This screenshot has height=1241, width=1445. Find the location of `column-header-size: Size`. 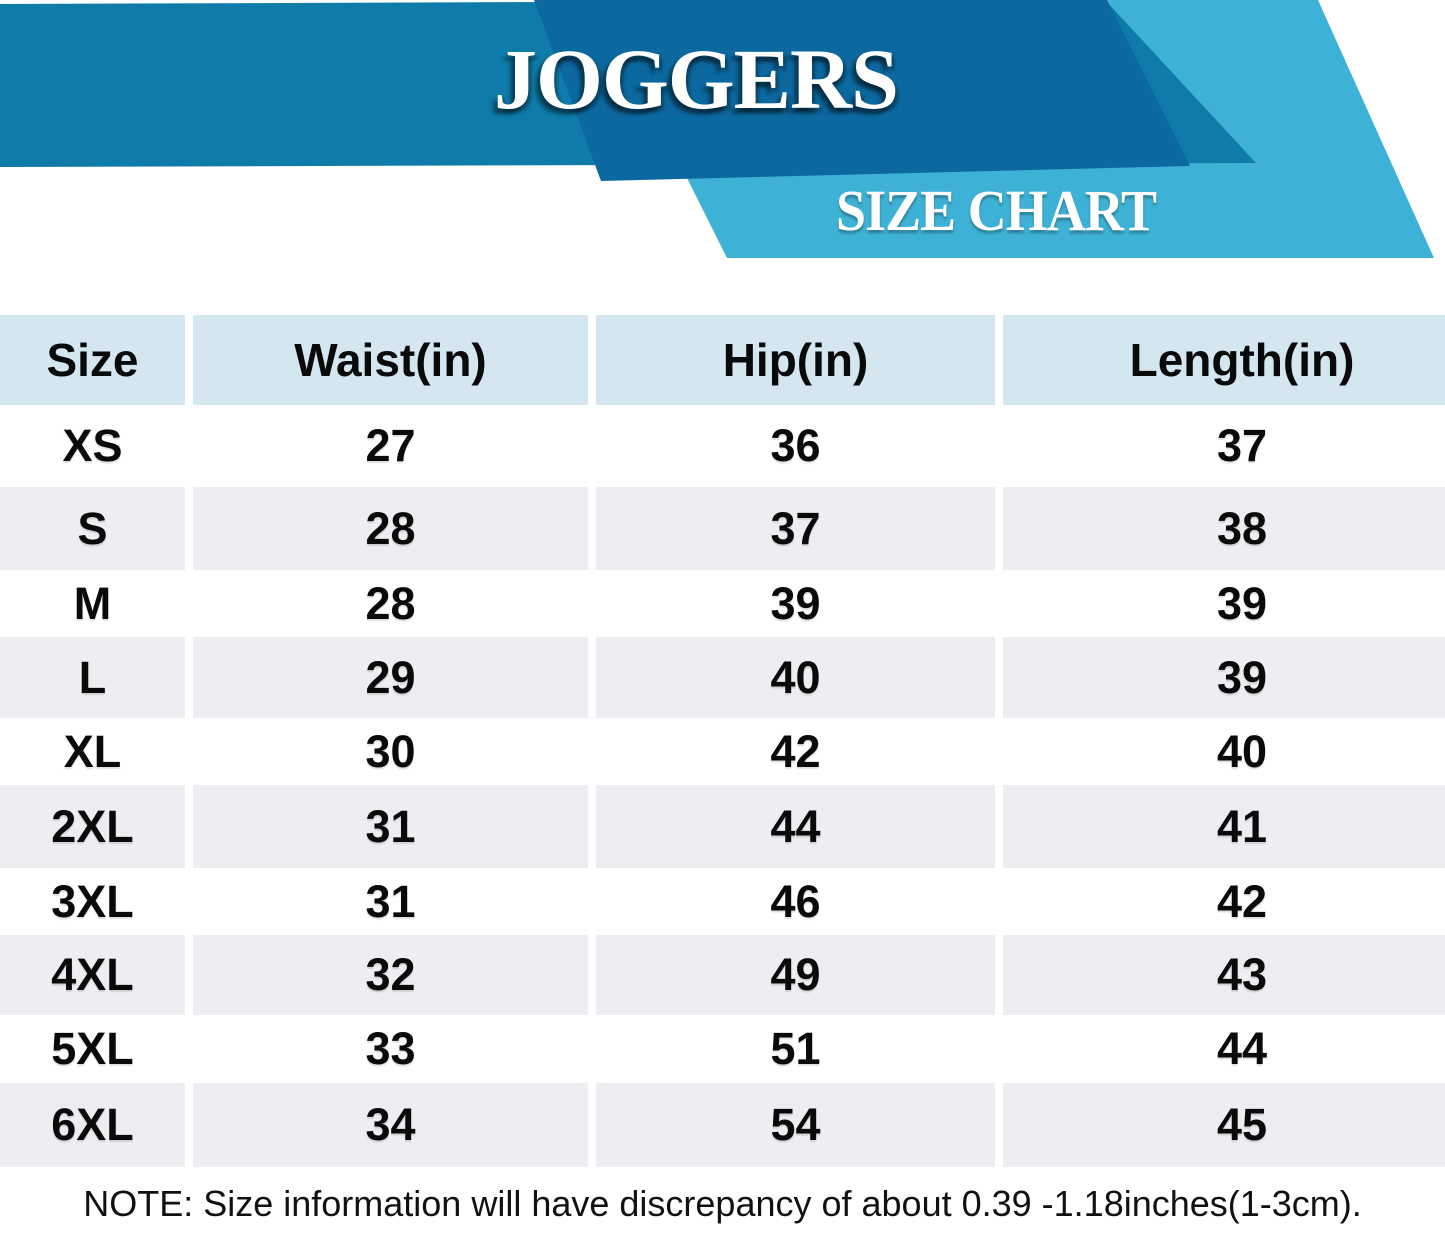

column-header-size: Size is located at coordinates (92, 360).